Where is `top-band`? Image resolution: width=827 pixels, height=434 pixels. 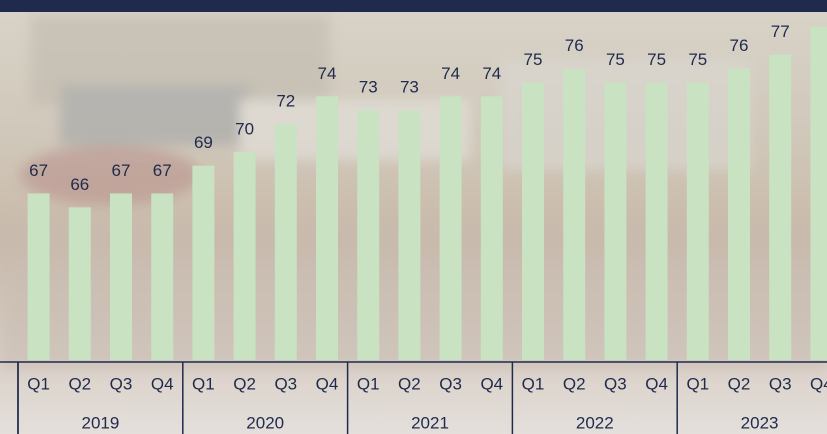 top-band is located at coordinates (413, 6).